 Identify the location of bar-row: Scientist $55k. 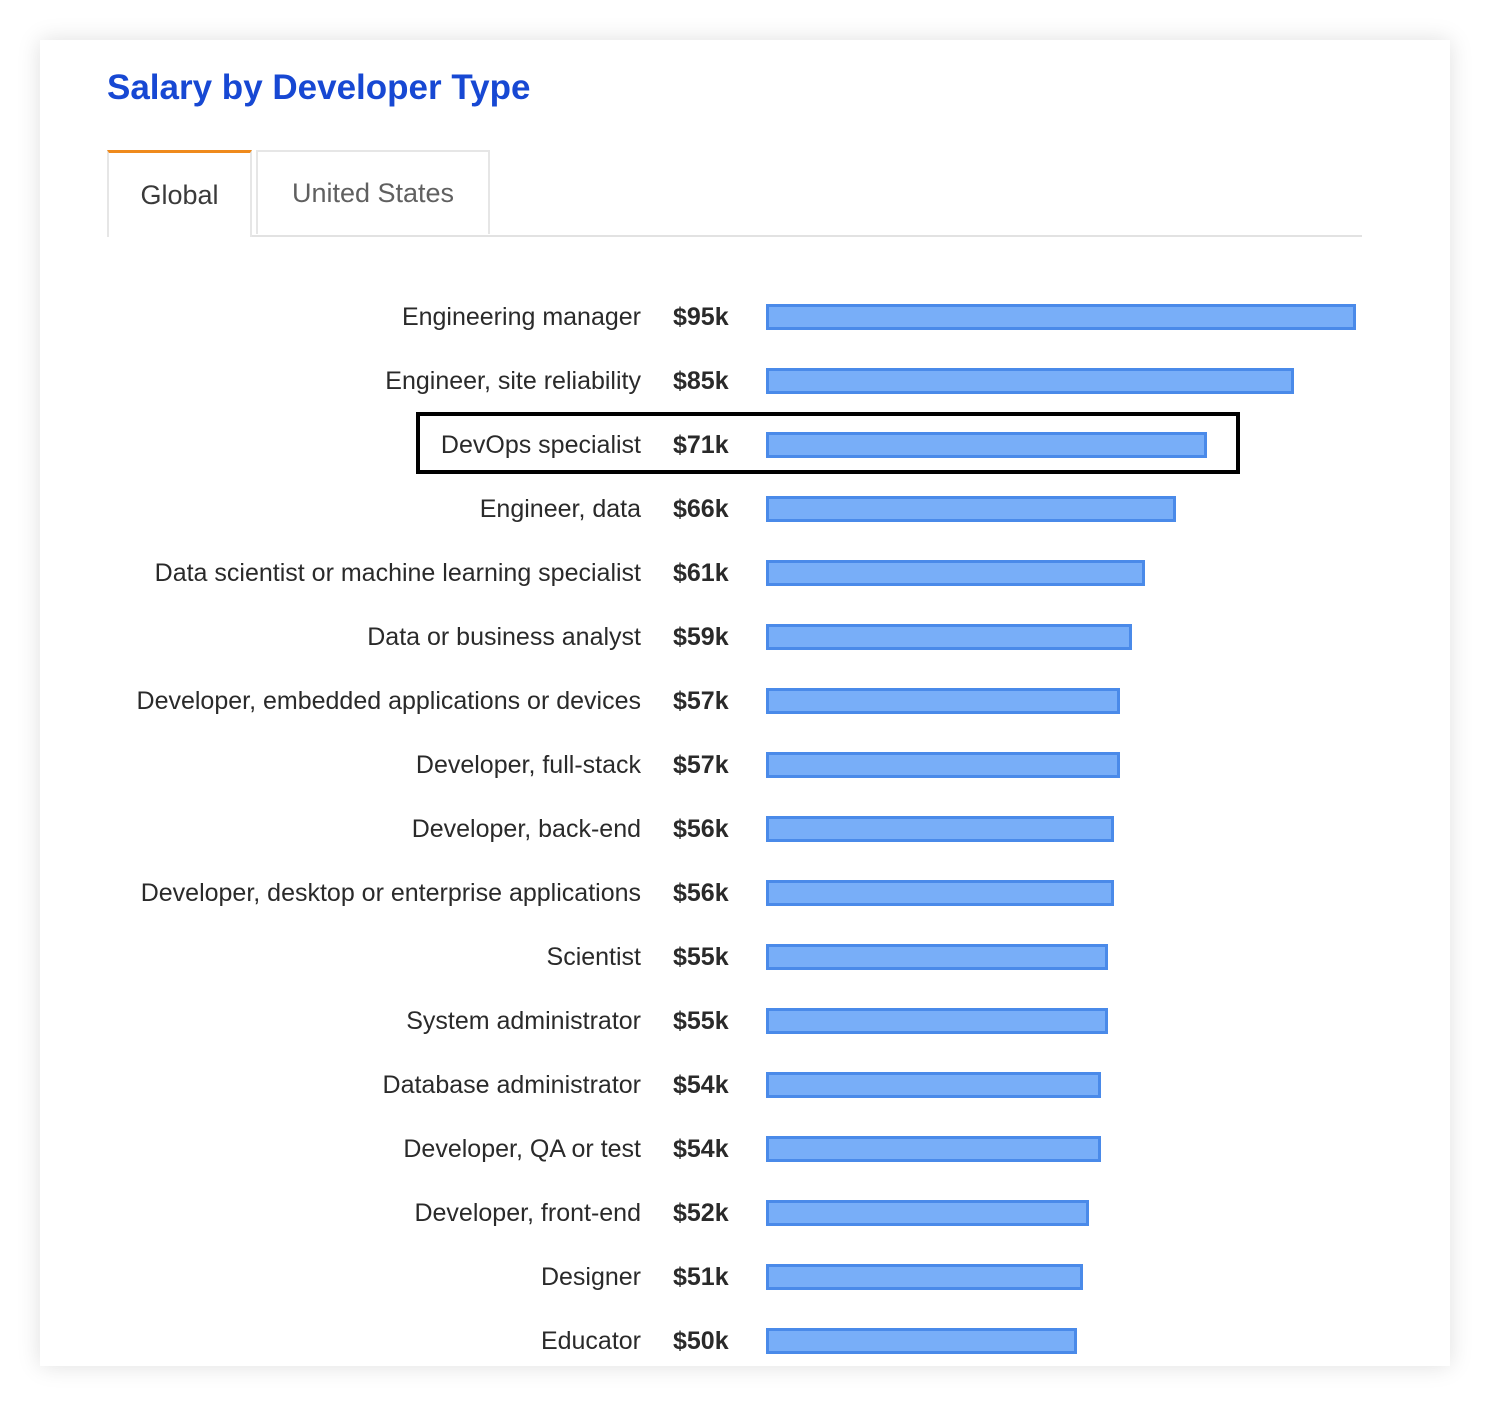
(745, 957).